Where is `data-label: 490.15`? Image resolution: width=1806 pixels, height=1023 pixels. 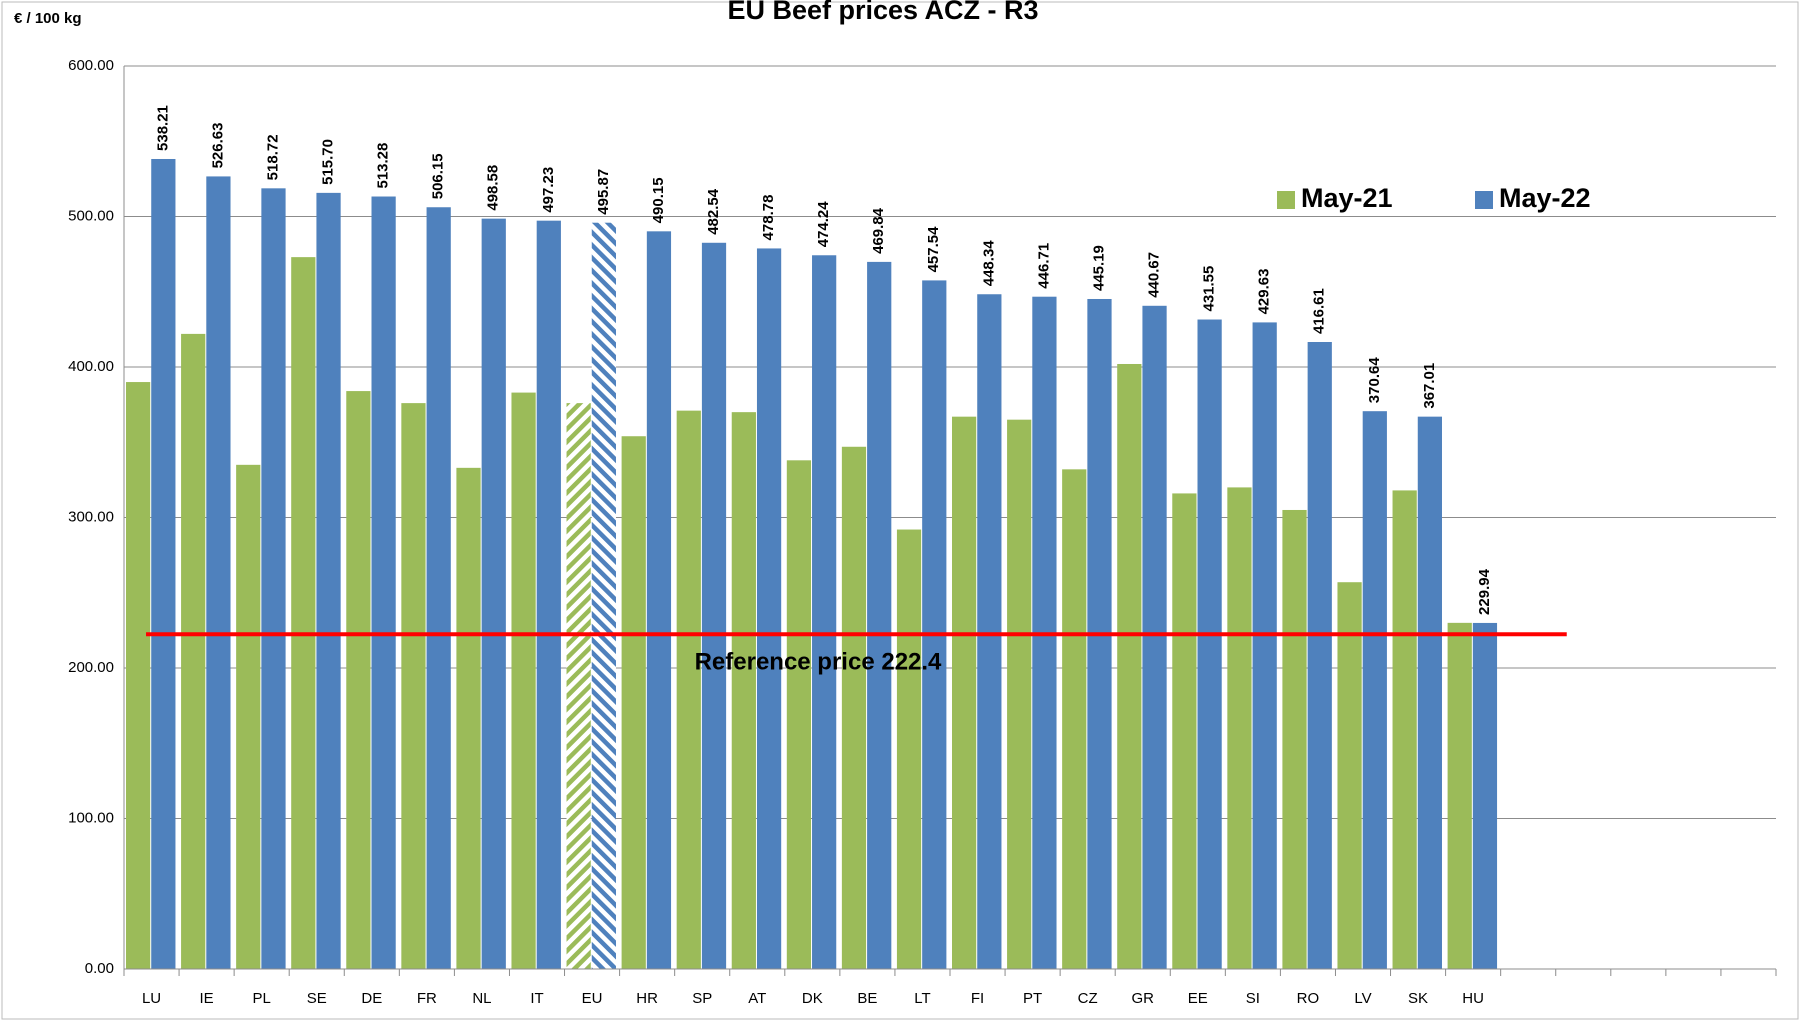
data-label: 490.15 is located at coordinates (658, 200).